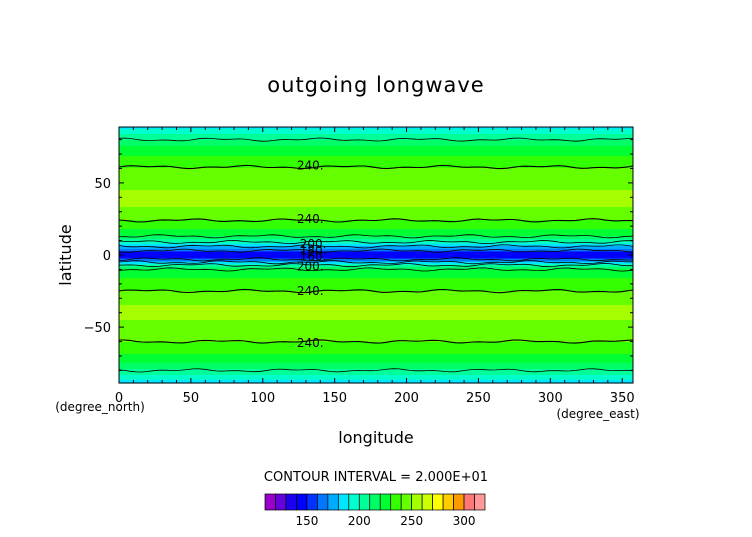  Describe the element at coordinates (550, 398) in the screenshot. I see `x-tick-label: 300` at that location.